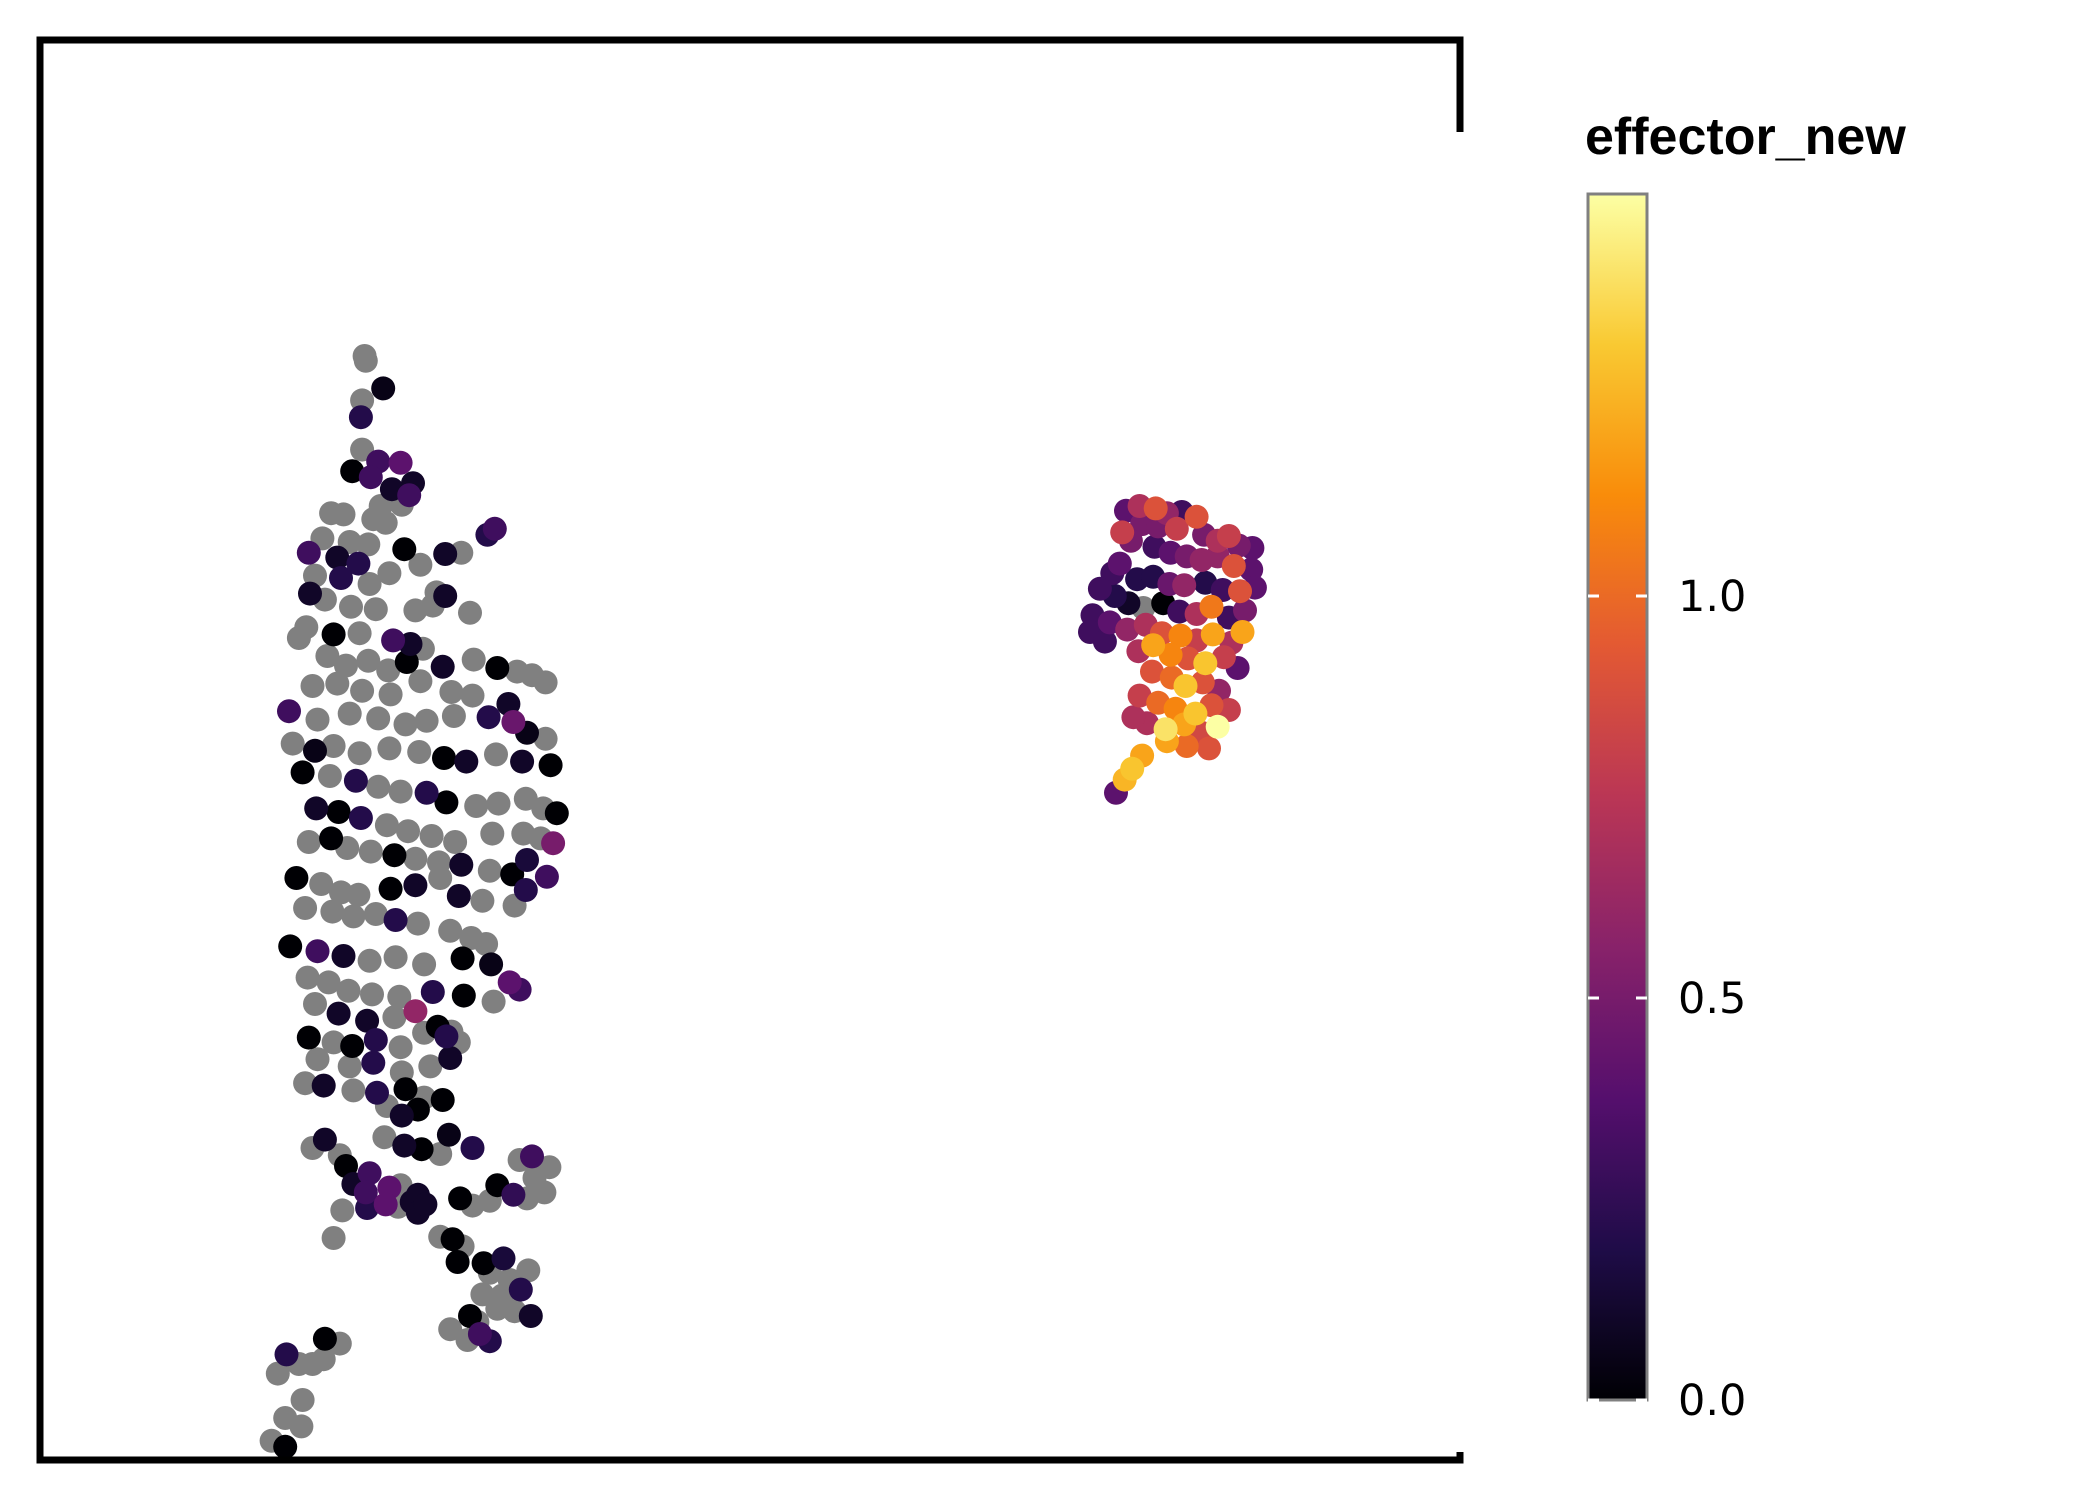 The image size is (2100, 1500). Describe the element at coordinates (1712, 1401) in the screenshot. I see `colorbar-tick-label: 0.0` at that location.